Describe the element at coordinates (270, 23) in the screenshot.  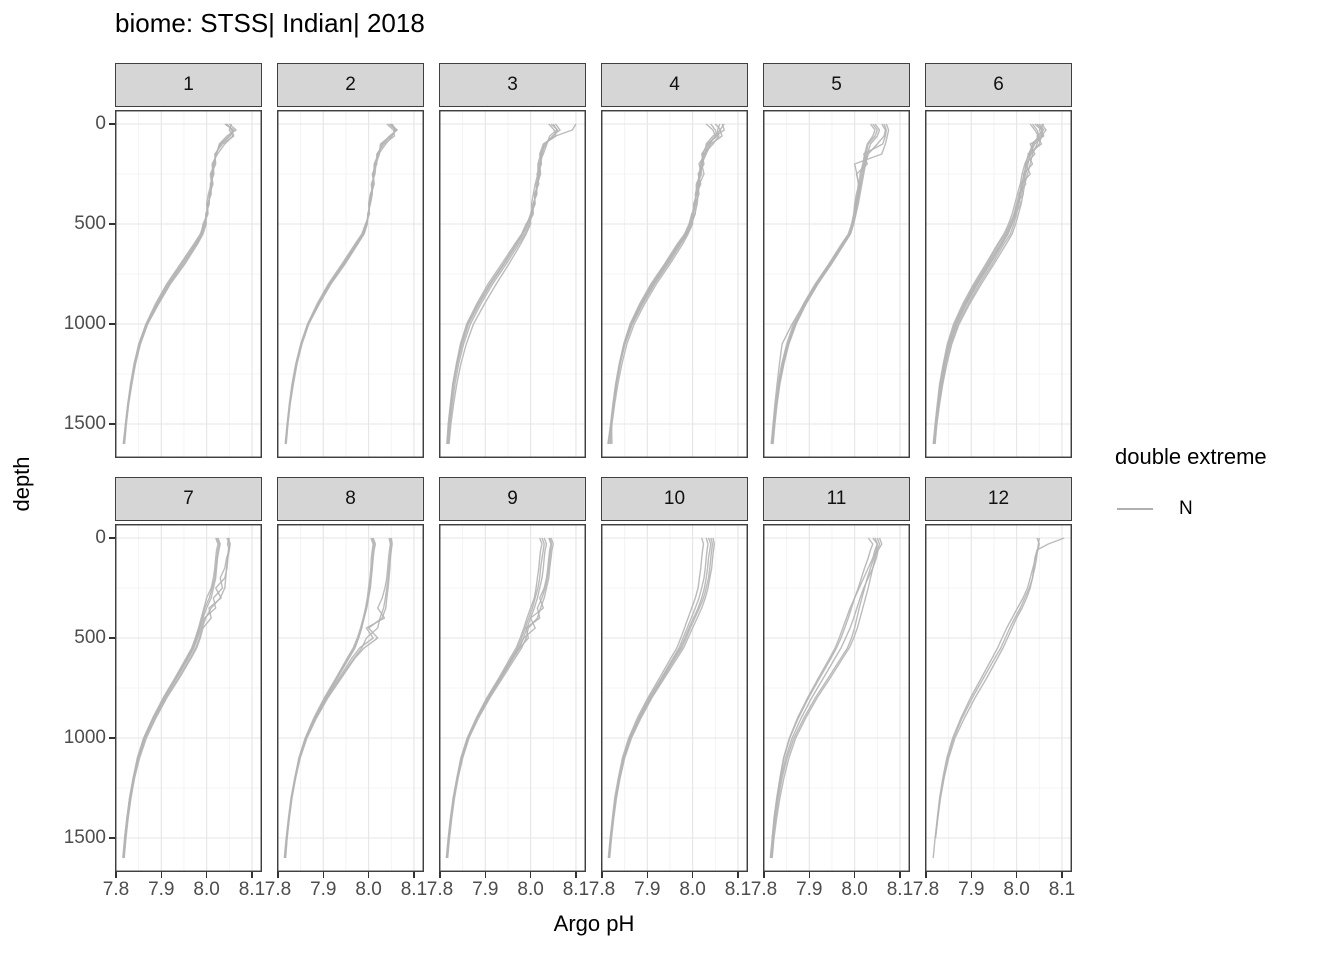
I see `plot-title: biome: STSS| Indian| 2018` at that location.